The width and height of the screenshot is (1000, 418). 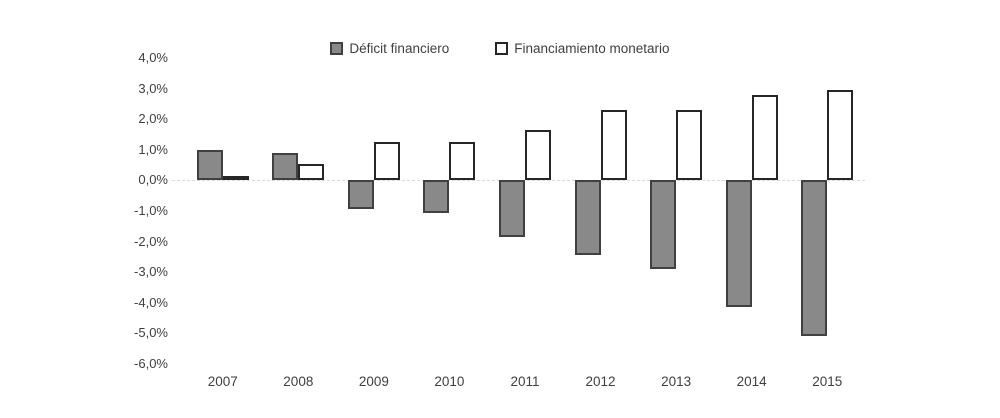 I want to click on bar-financiamiento-2009, so click(x=386, y=161).